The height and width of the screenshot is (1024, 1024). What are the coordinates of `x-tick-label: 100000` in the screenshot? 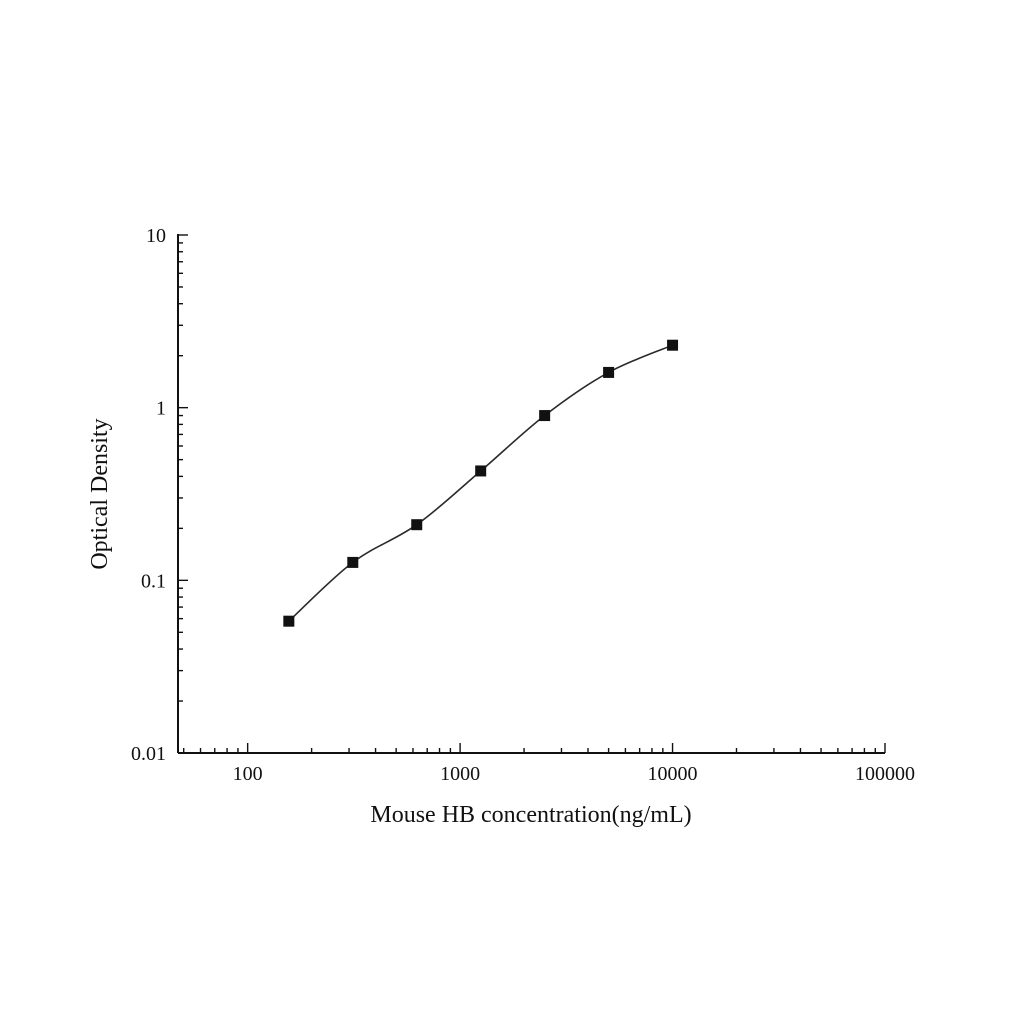 It's located at (885, 774).